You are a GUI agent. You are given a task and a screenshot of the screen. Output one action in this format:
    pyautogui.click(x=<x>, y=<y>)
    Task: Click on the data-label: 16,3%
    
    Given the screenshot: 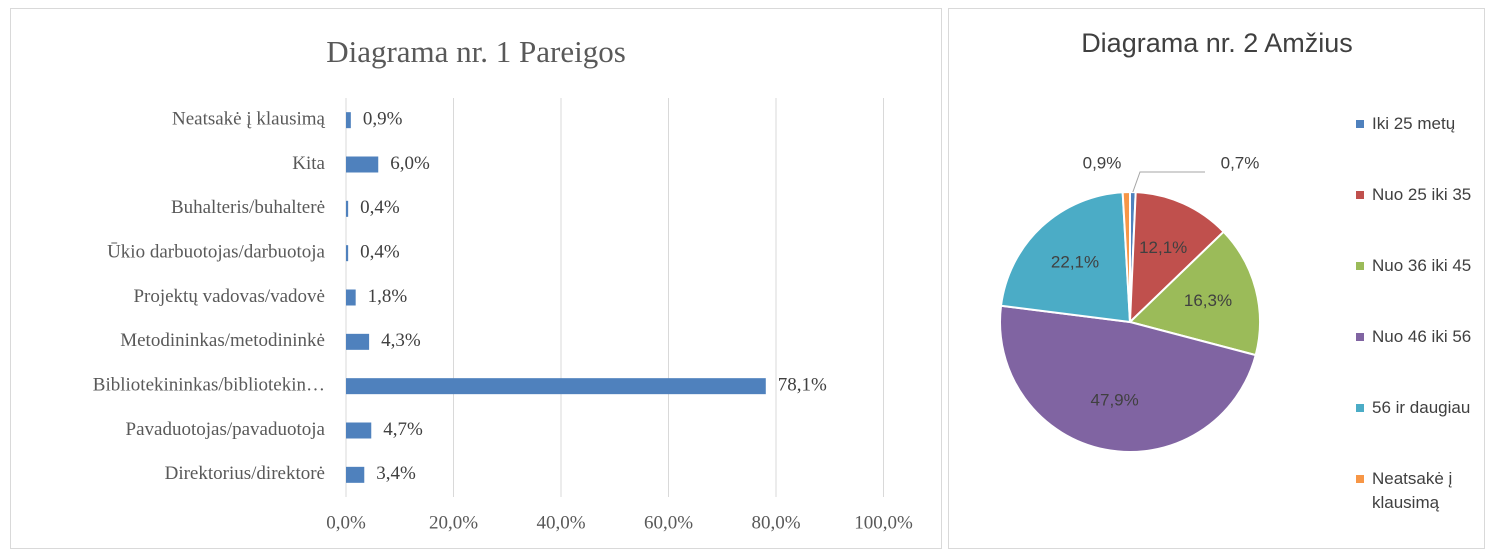 What is the action you would take?
    pyautogui.click(x=1208, y=300)
    